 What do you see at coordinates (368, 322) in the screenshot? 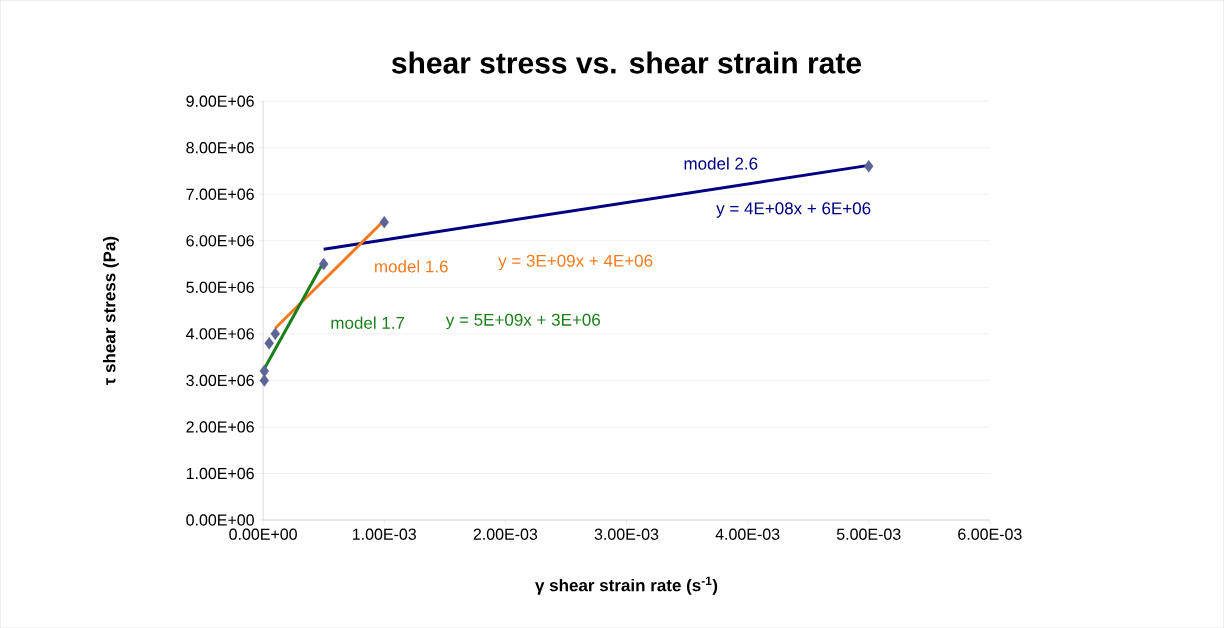
I see `series-label: model 1.7` at bounding box center [368, 322].